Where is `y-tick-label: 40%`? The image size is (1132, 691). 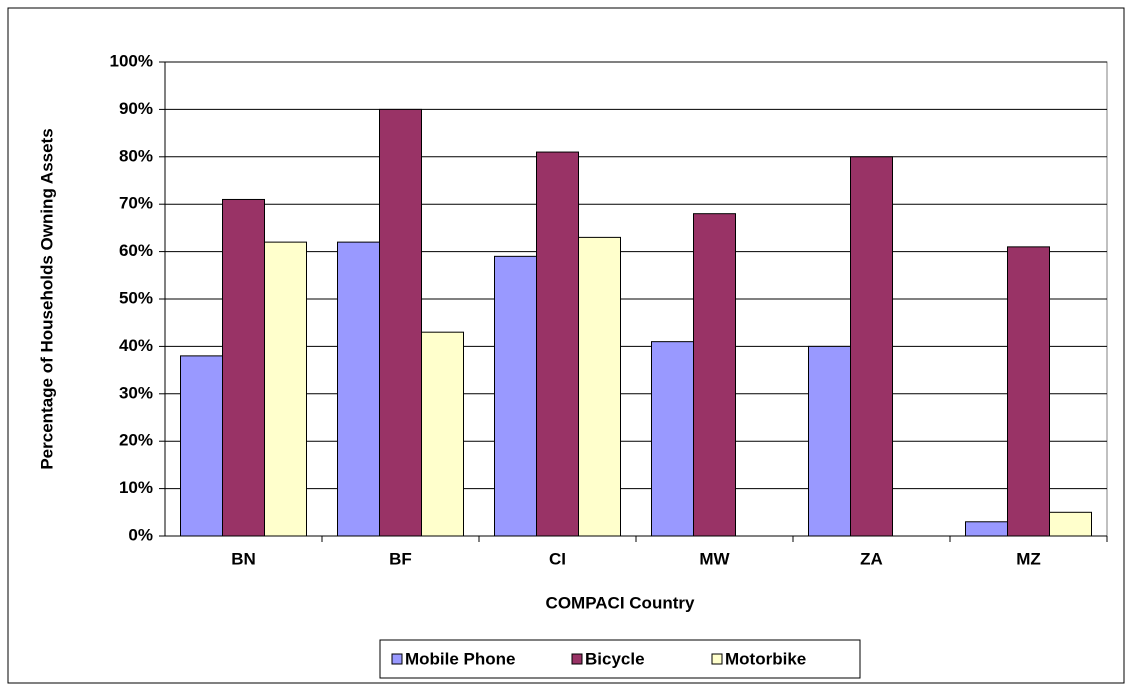
y-tick-label: 40% is located at coordinates (136, 345).